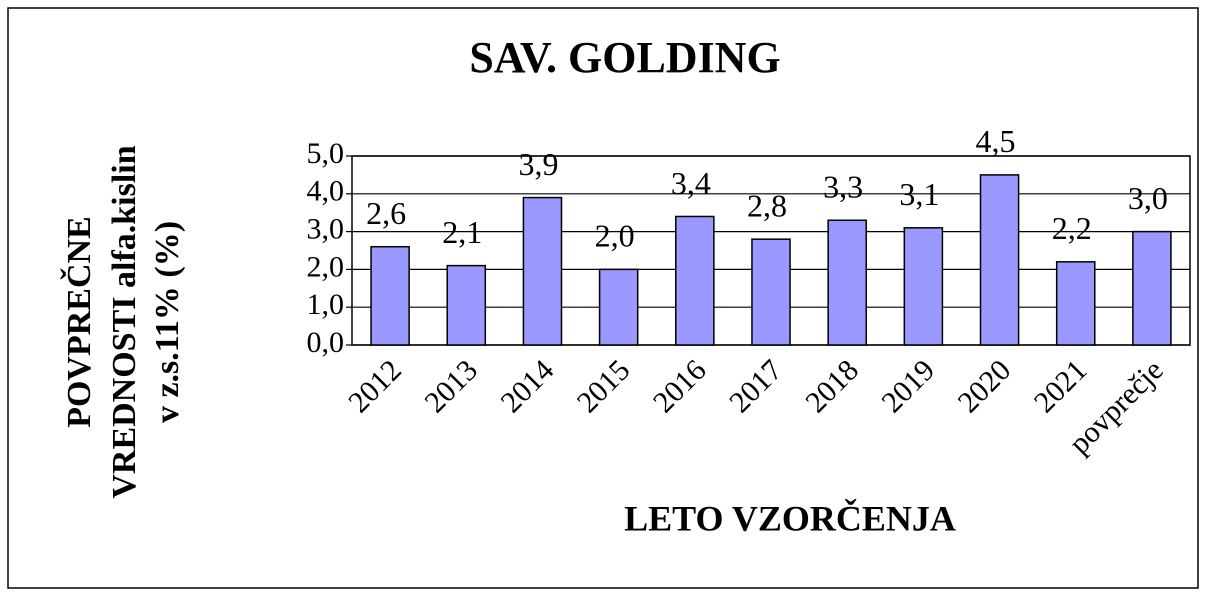  I want to click on value-label: 4,5, so click(996, 141).